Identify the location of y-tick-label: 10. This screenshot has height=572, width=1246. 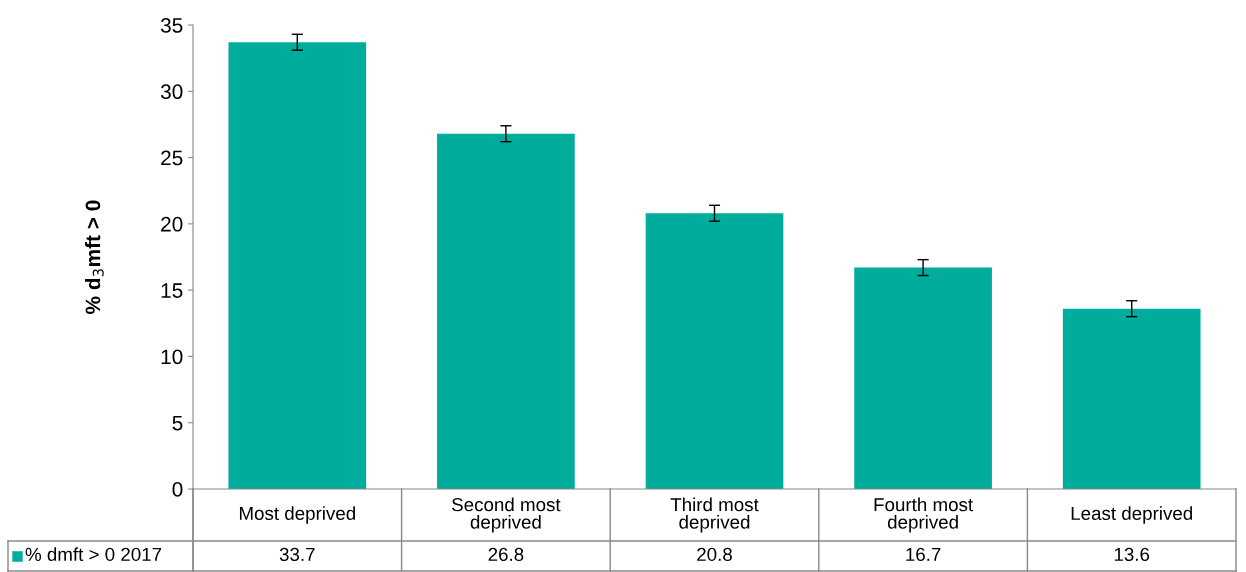
(172, 357).